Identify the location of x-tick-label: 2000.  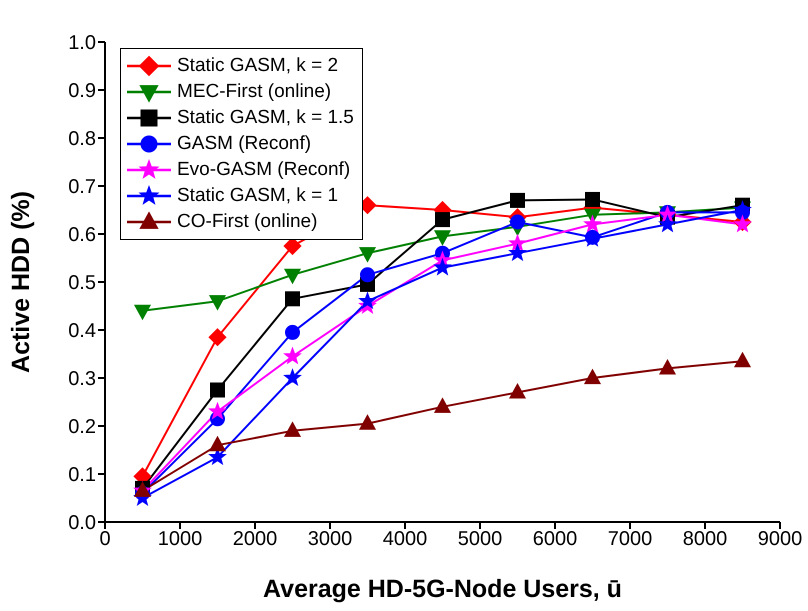
(255, 539).